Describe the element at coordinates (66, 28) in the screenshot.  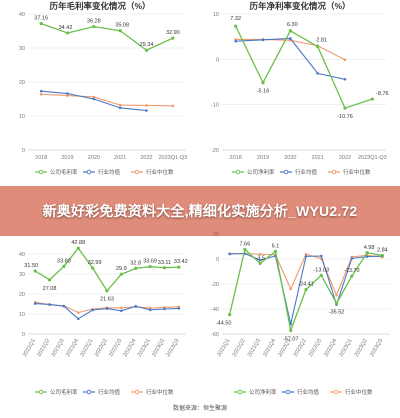
I see `data-label: 34.42` at that location.